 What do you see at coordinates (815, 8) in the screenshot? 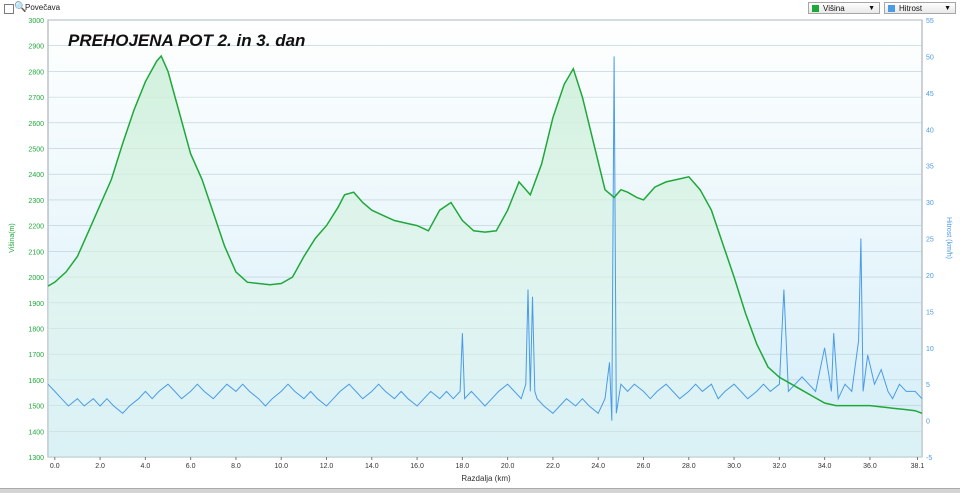
I see `altitude-color-swatch` at bounding box center [815, 8].